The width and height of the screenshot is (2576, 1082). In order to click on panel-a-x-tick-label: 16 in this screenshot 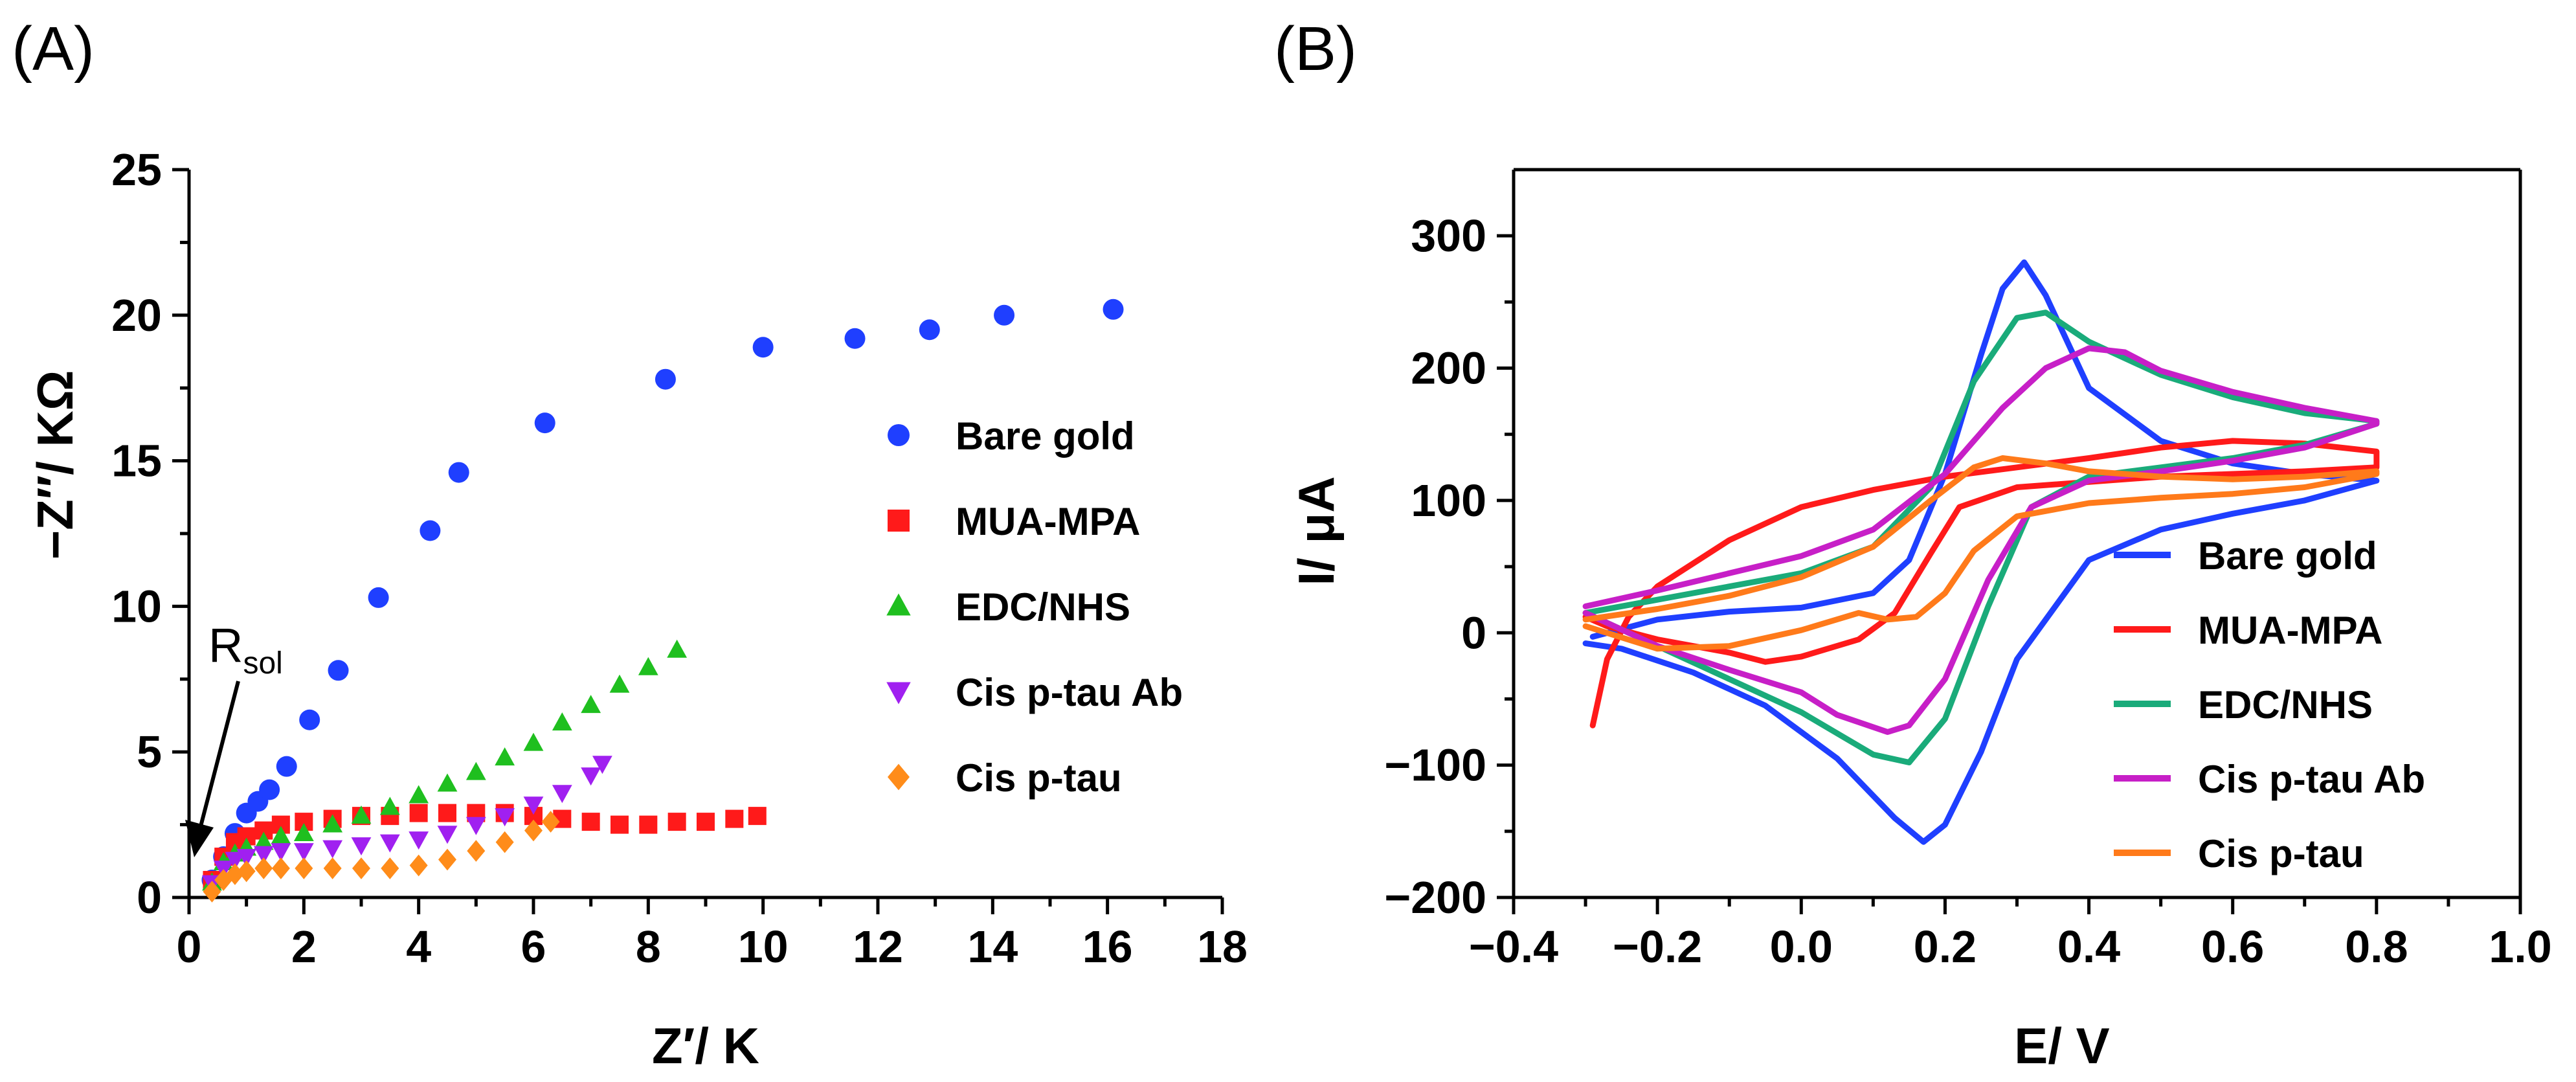, I will do `click(1108, 946)`.